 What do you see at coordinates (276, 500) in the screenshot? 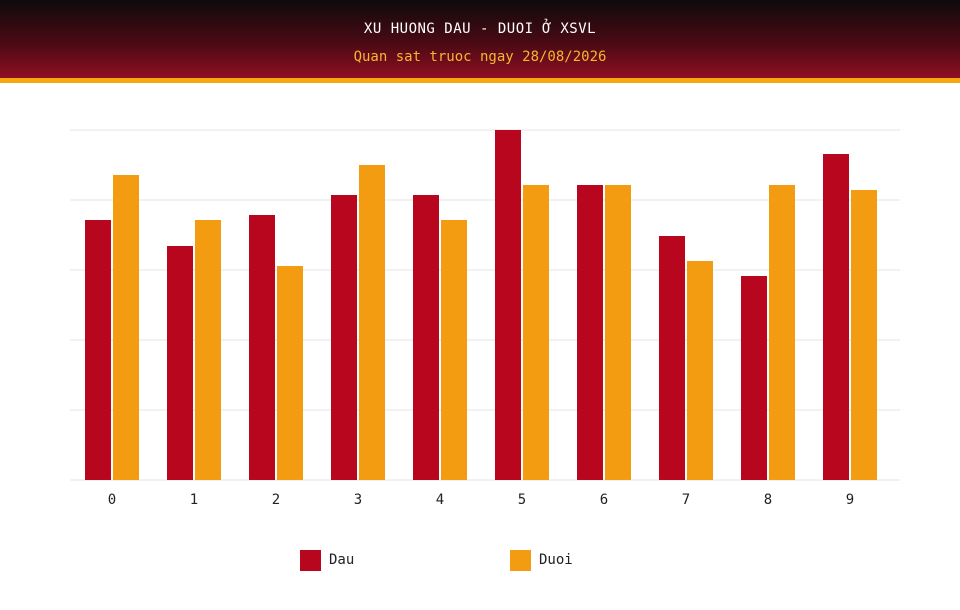
I see `x-tick-label-2: 2` at bounding box center [276, 500].